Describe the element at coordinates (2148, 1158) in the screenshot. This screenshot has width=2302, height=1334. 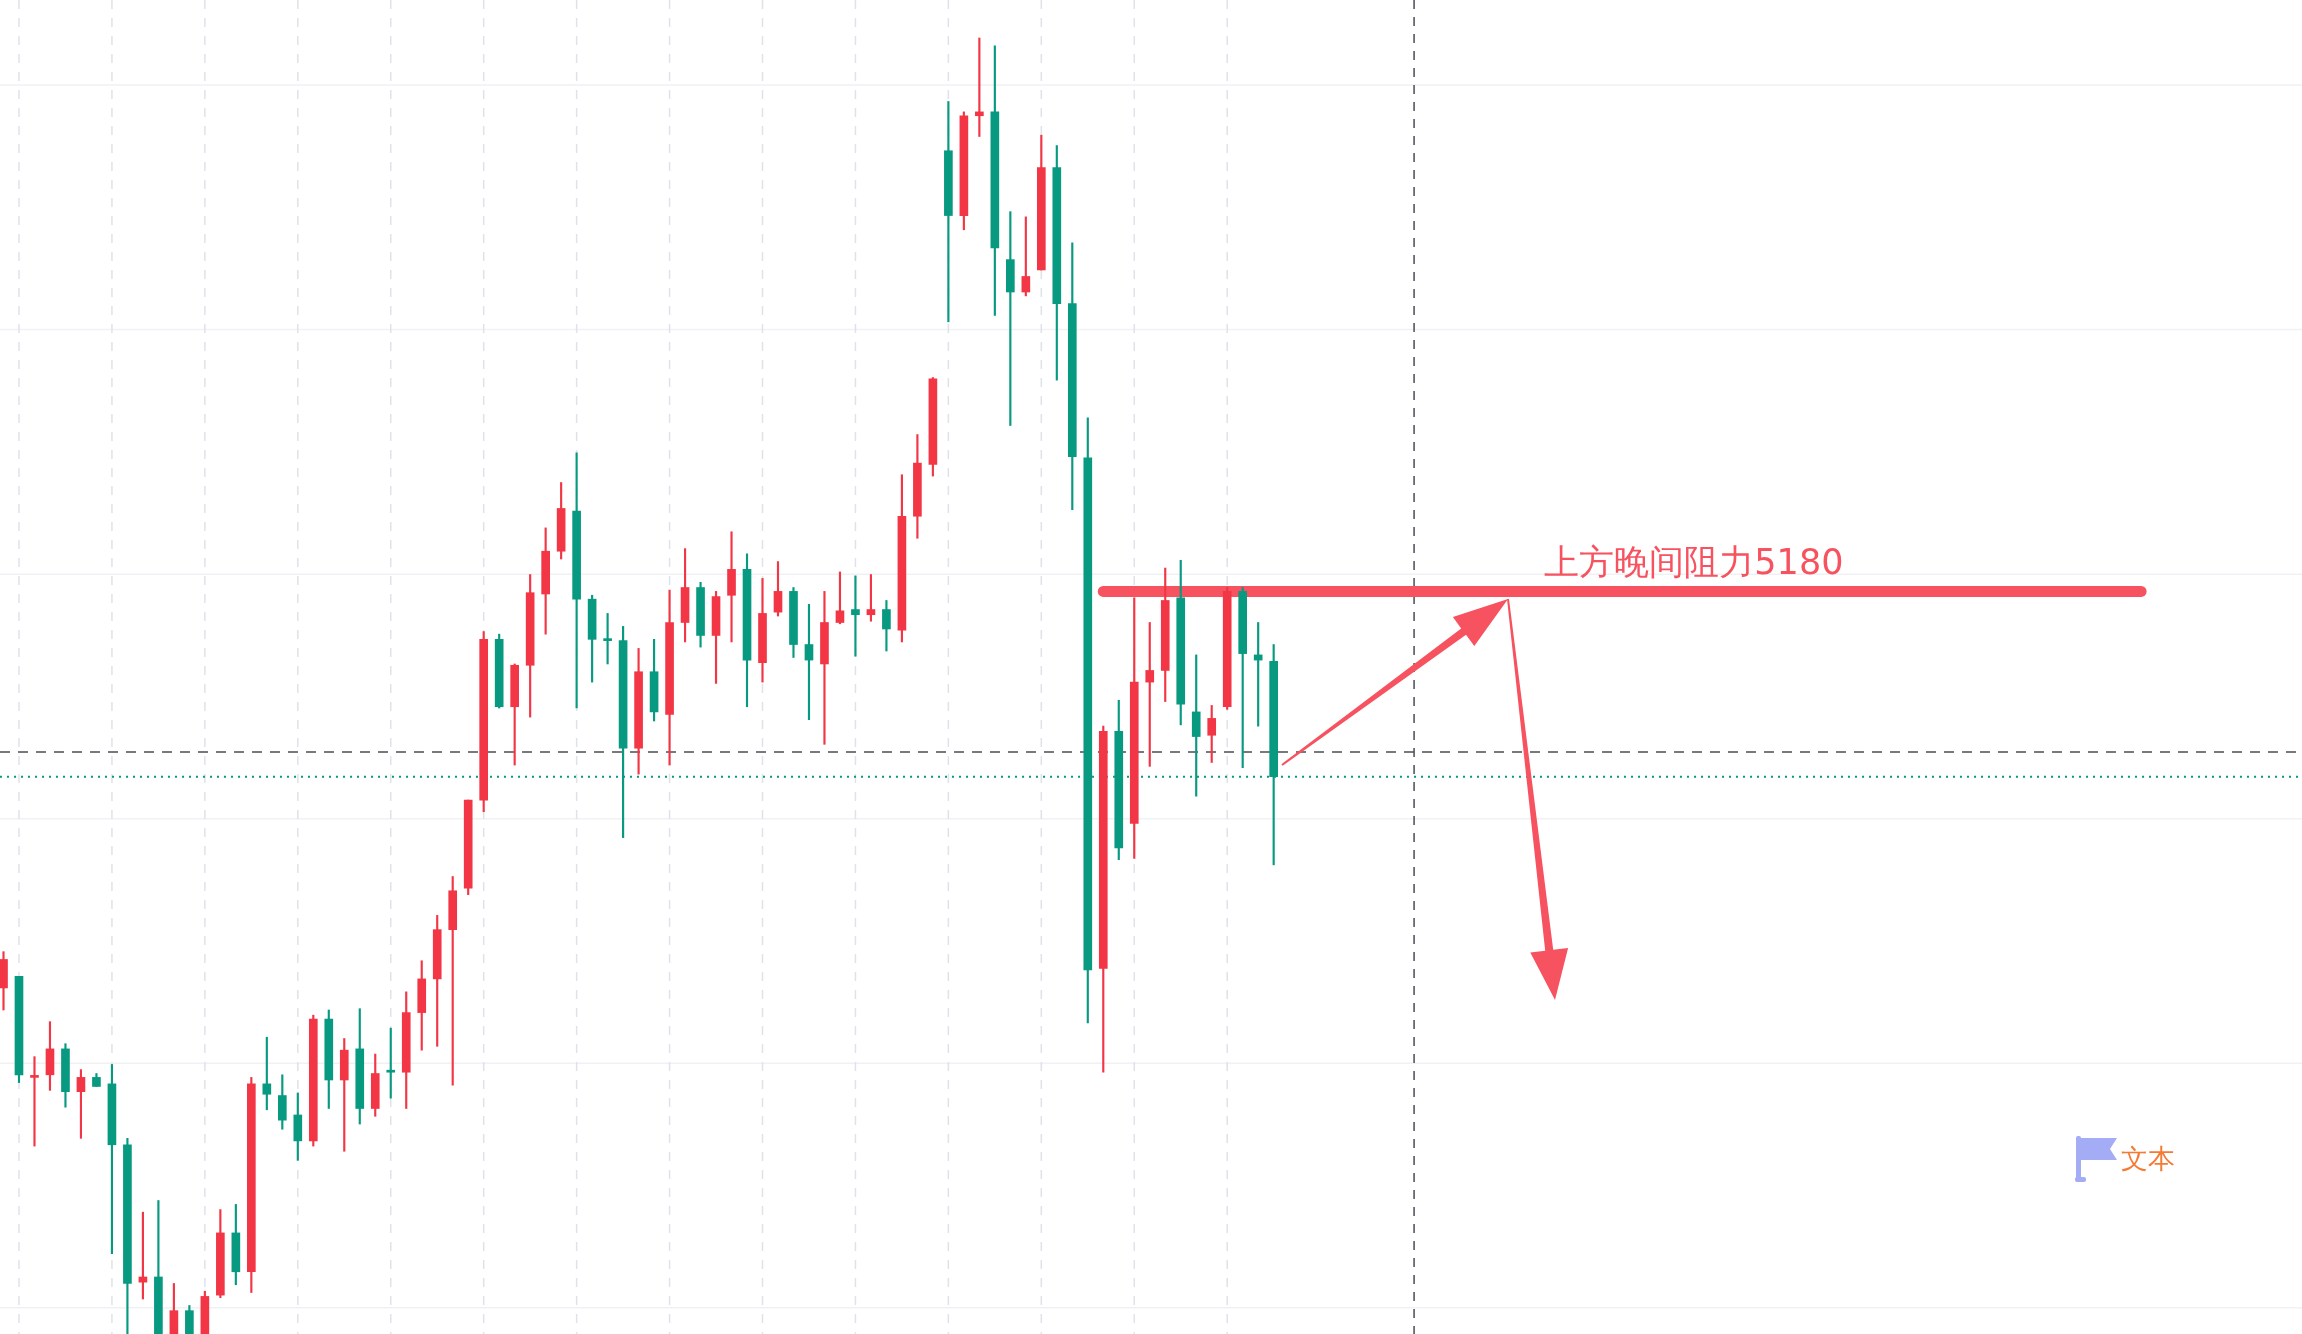
I see `annotation: 文本` at that location.